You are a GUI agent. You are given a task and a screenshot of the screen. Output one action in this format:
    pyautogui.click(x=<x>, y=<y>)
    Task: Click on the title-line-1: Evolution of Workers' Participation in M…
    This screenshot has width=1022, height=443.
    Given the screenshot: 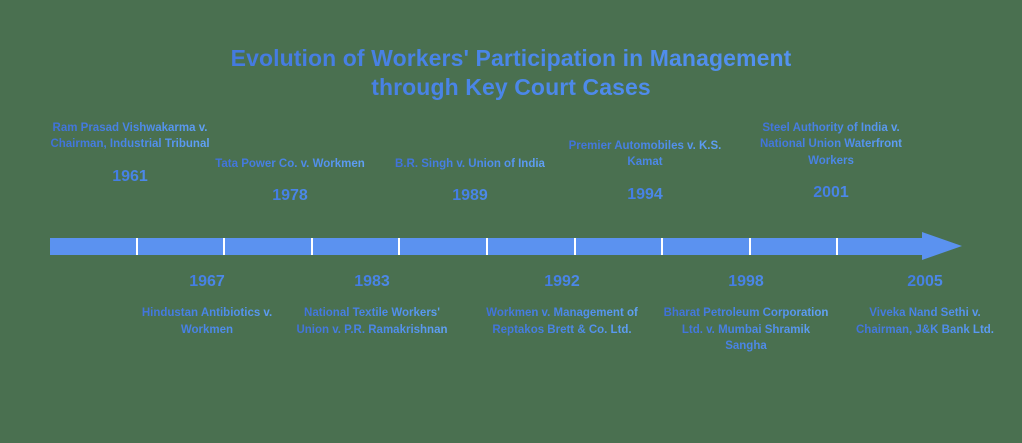 What is the action you would take?
    pyautogui.click(x=511, y=58)
    